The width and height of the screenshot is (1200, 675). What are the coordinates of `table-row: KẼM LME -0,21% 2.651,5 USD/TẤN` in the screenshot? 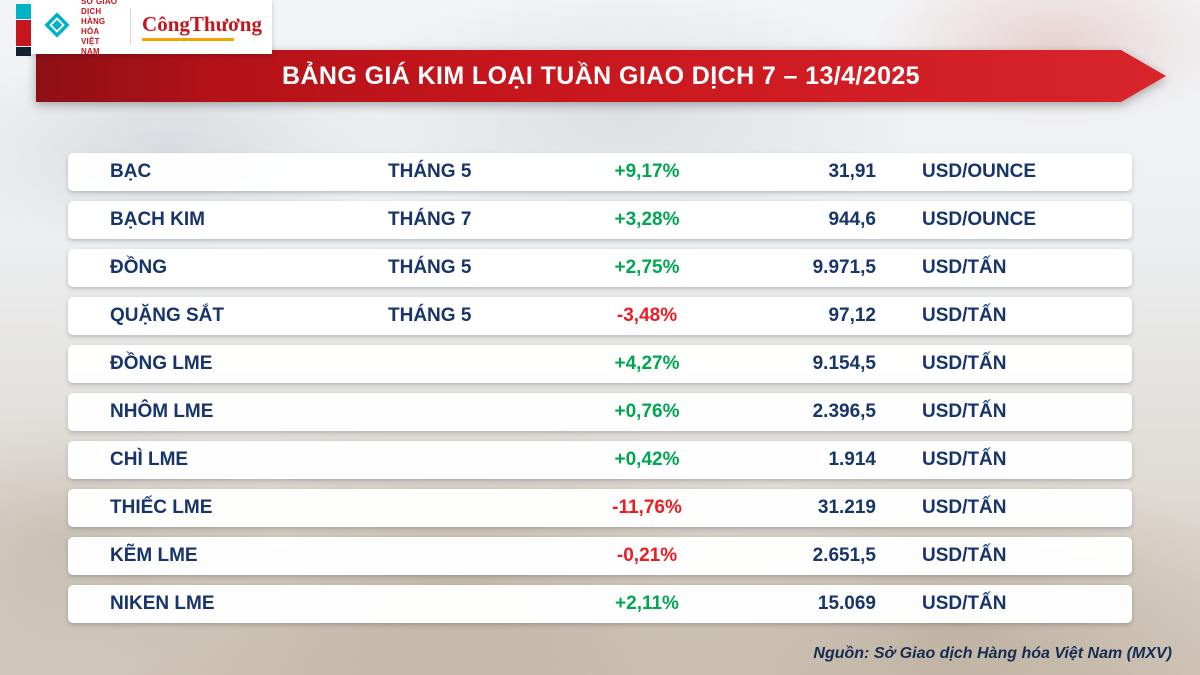 It's located at (600, 556).